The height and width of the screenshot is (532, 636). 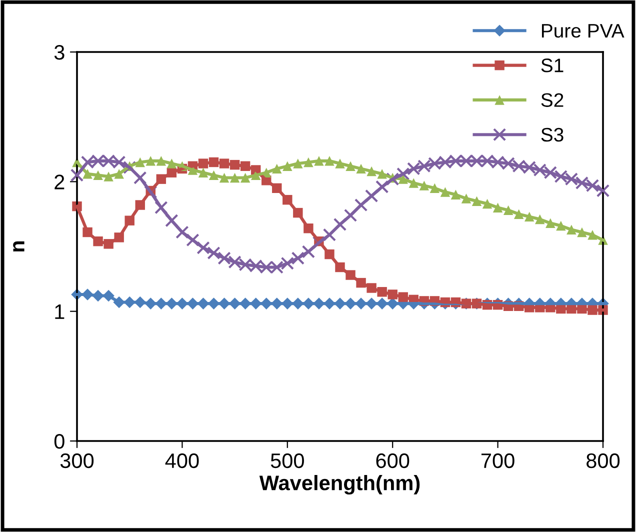 I want to click on legend-label: Pure PVA, so click(x=583, y=31).